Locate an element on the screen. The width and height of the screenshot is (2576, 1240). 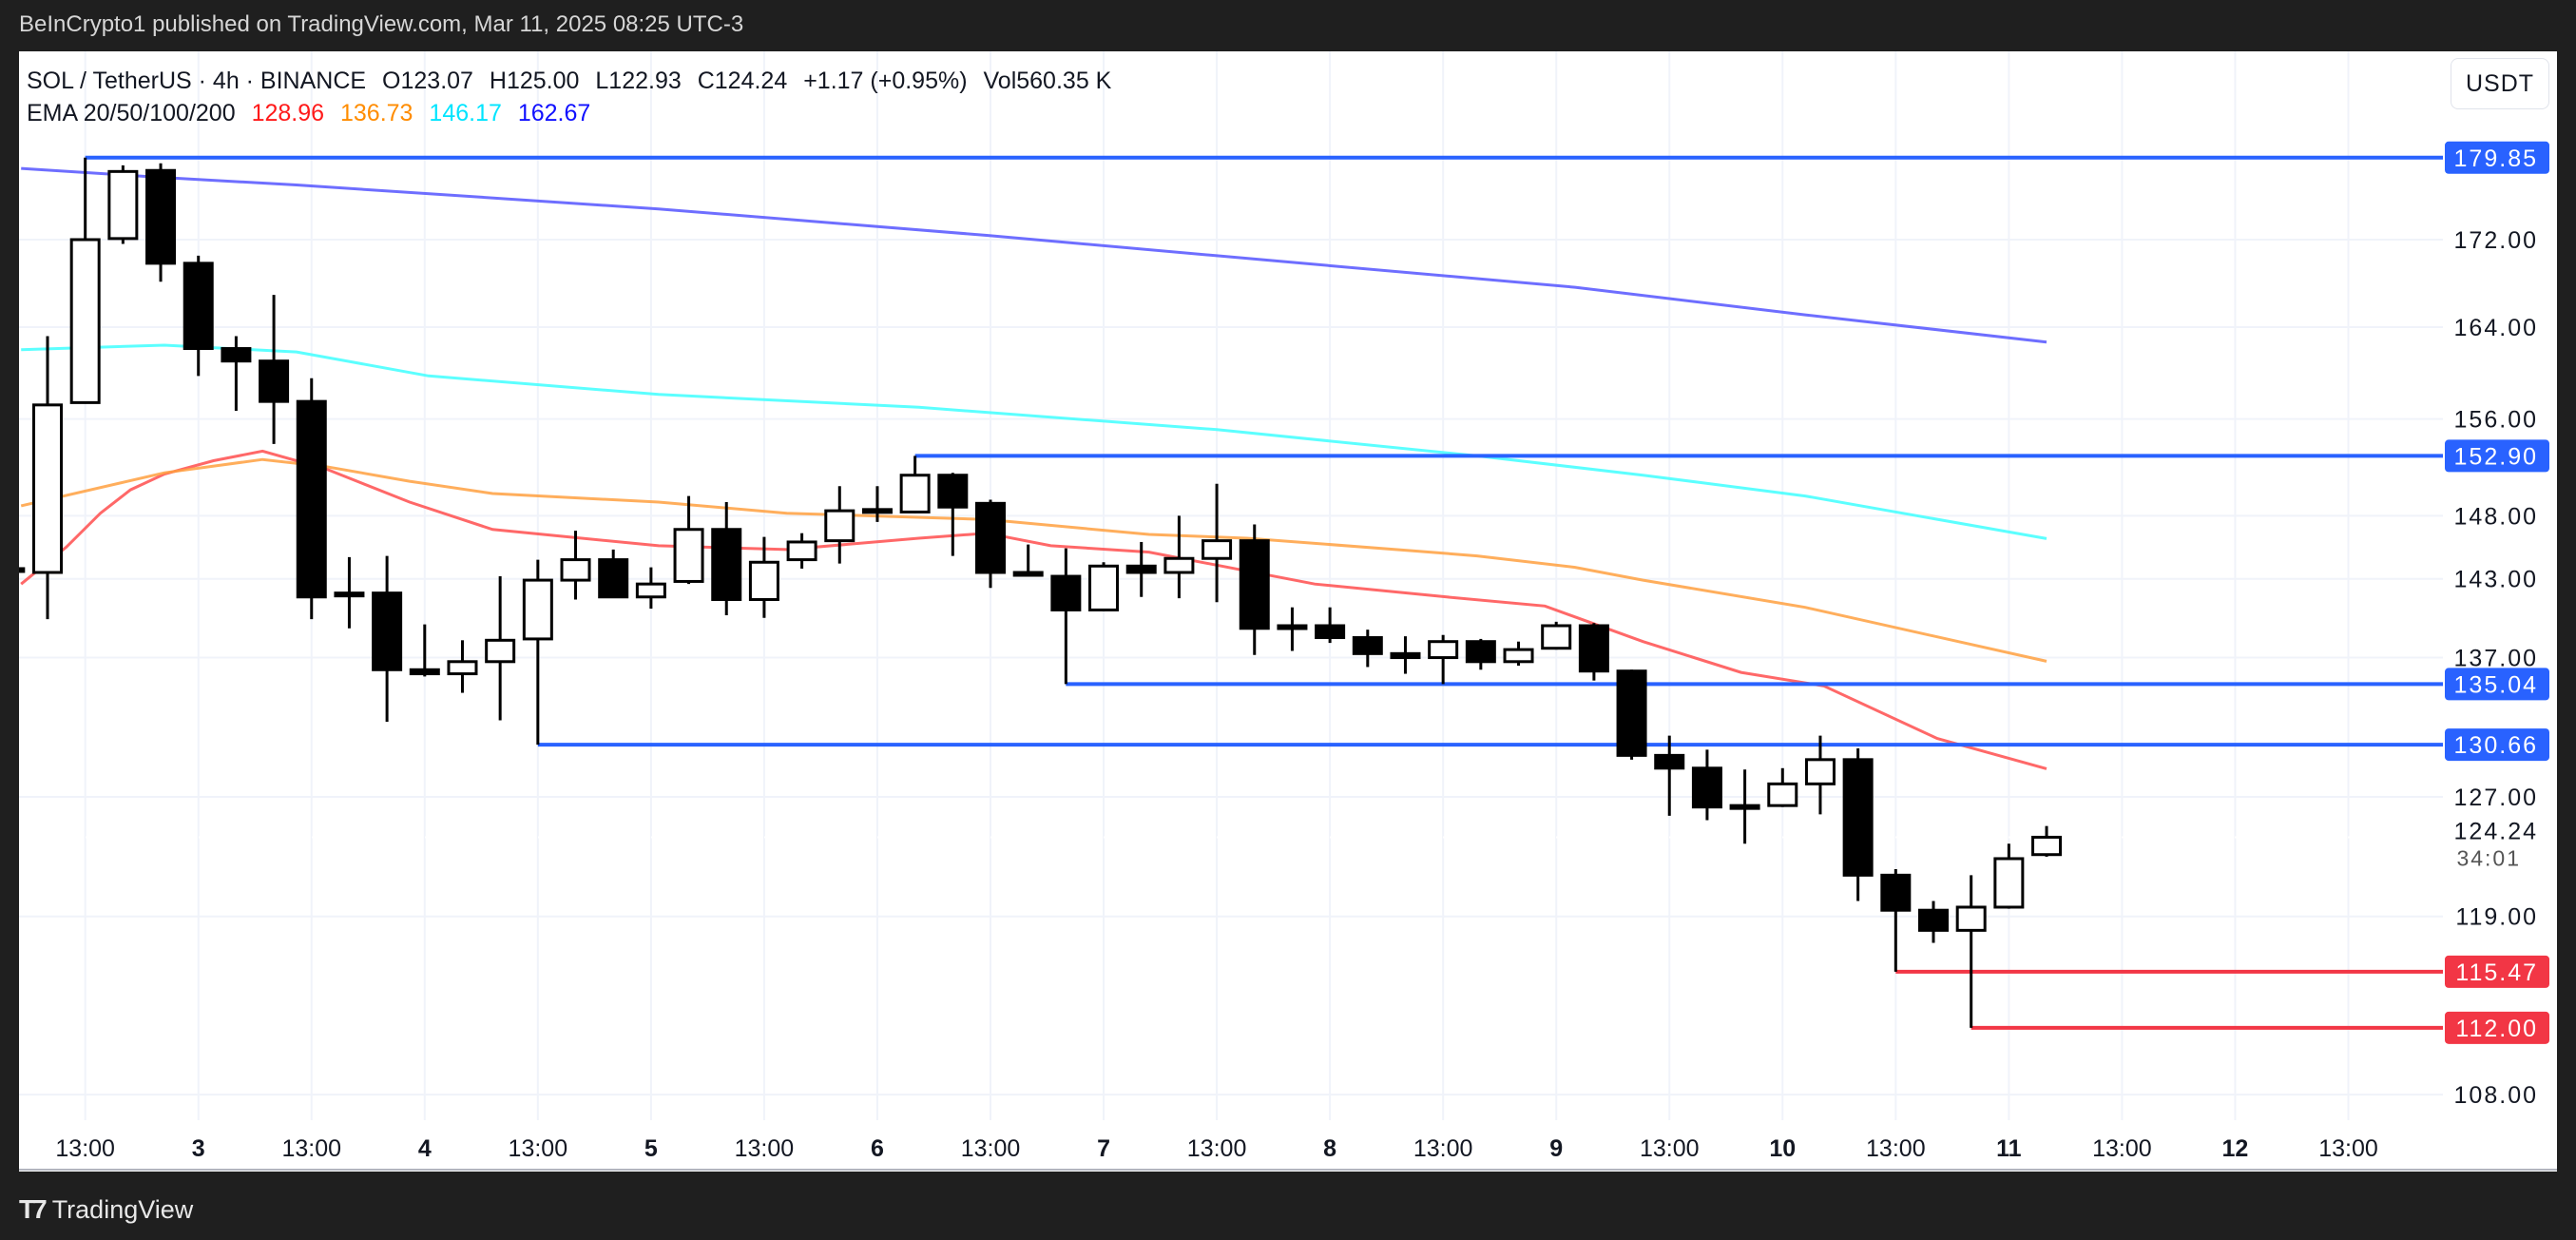
ema20-value: 128.96 is located at coordinates (288, 113).